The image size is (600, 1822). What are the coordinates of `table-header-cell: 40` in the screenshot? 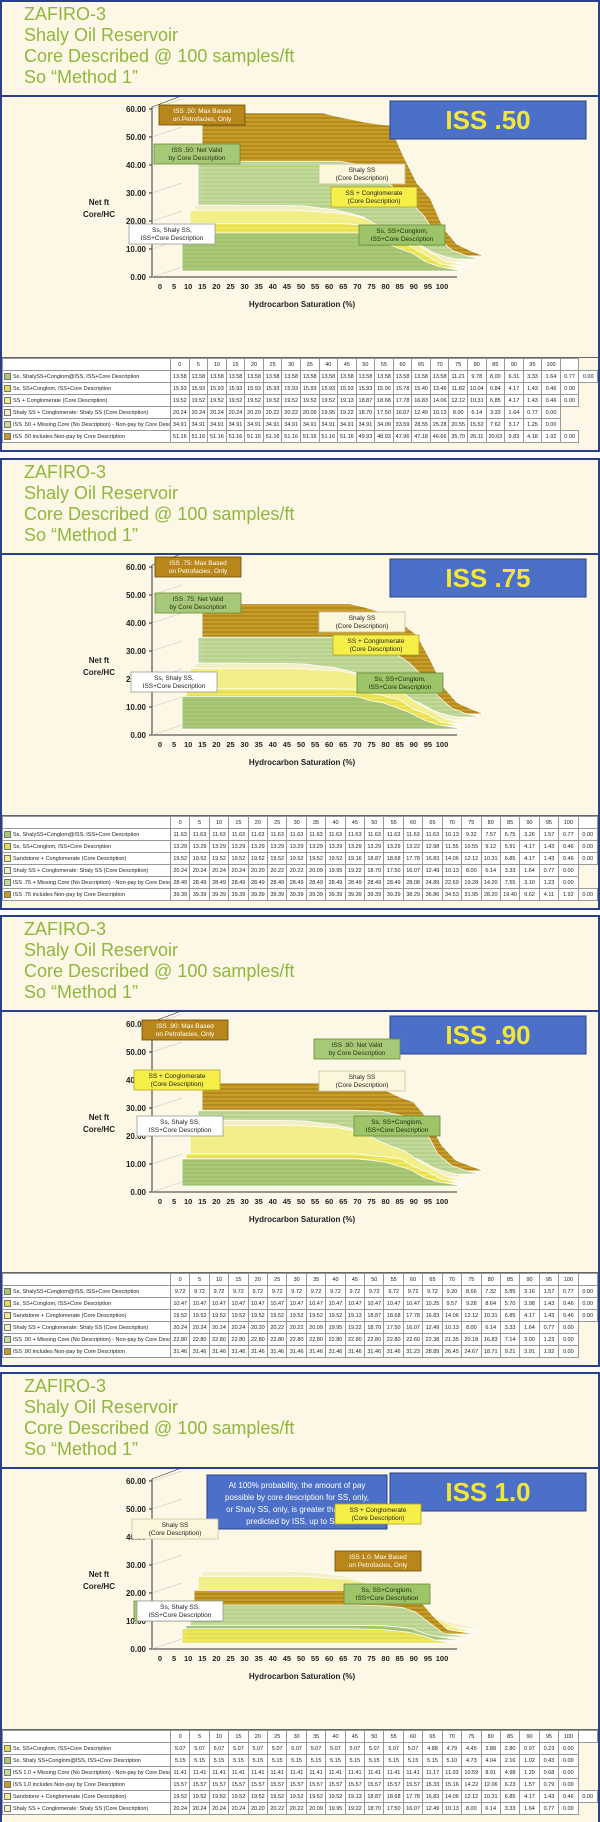 It's located at (335, 822).